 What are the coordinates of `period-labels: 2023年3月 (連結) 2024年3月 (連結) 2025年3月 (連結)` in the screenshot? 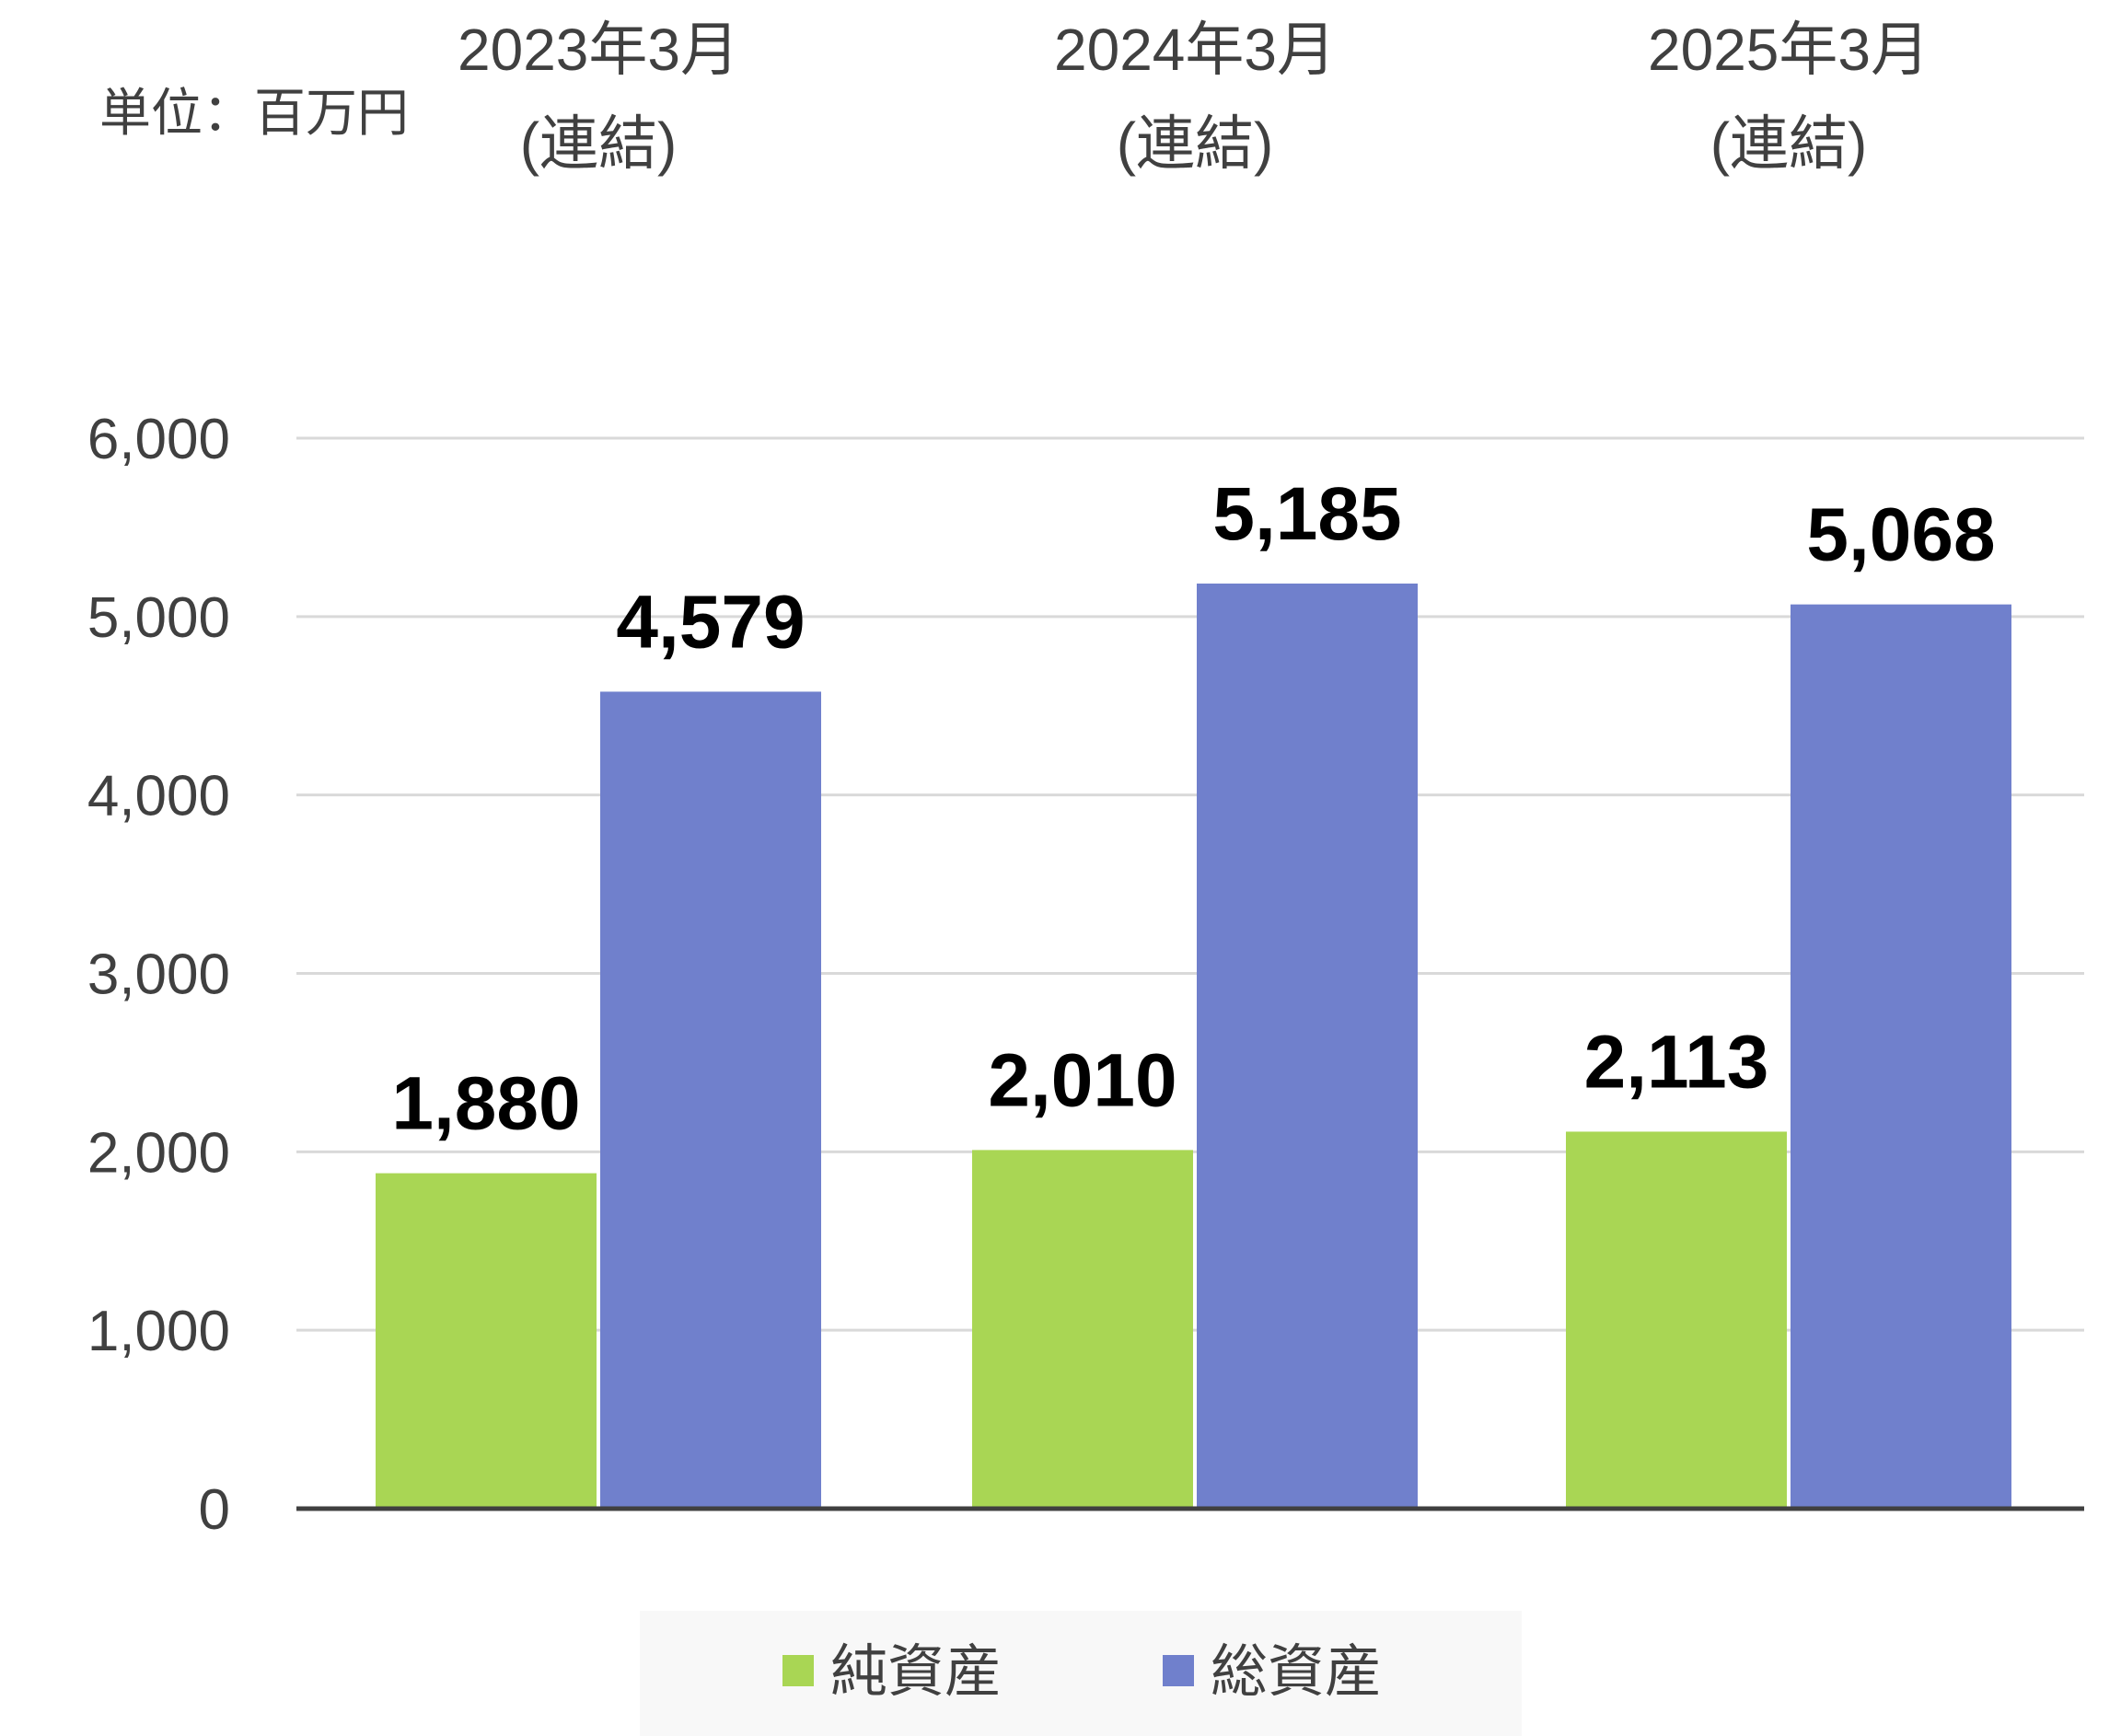 It's located at (1194, 97).